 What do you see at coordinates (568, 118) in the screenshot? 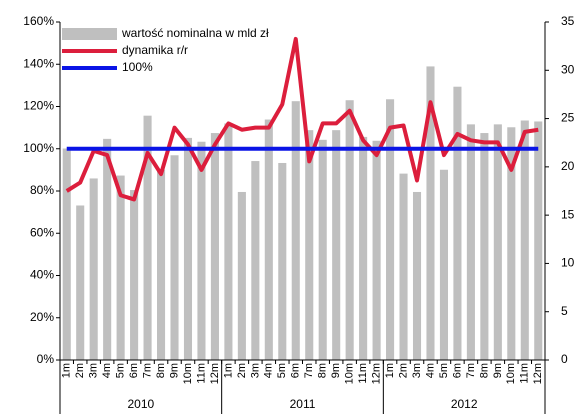
I see `y2-tick-label: 25` at bounding box center [568, 118].